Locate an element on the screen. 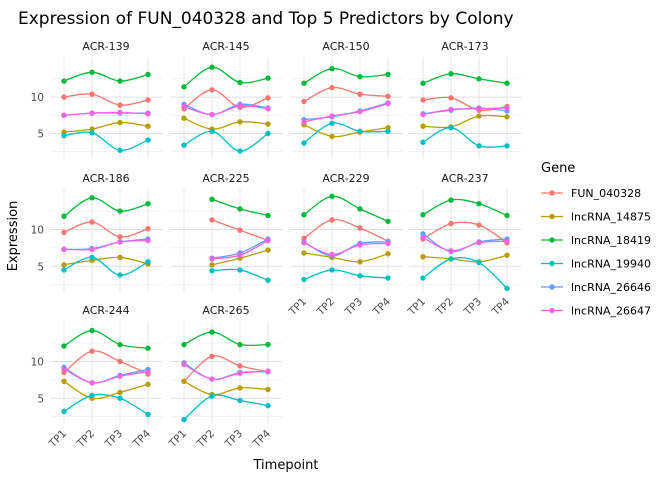 The image size is (672, 480). x-tick-label: TP1 is located at coordinates (177, 439).